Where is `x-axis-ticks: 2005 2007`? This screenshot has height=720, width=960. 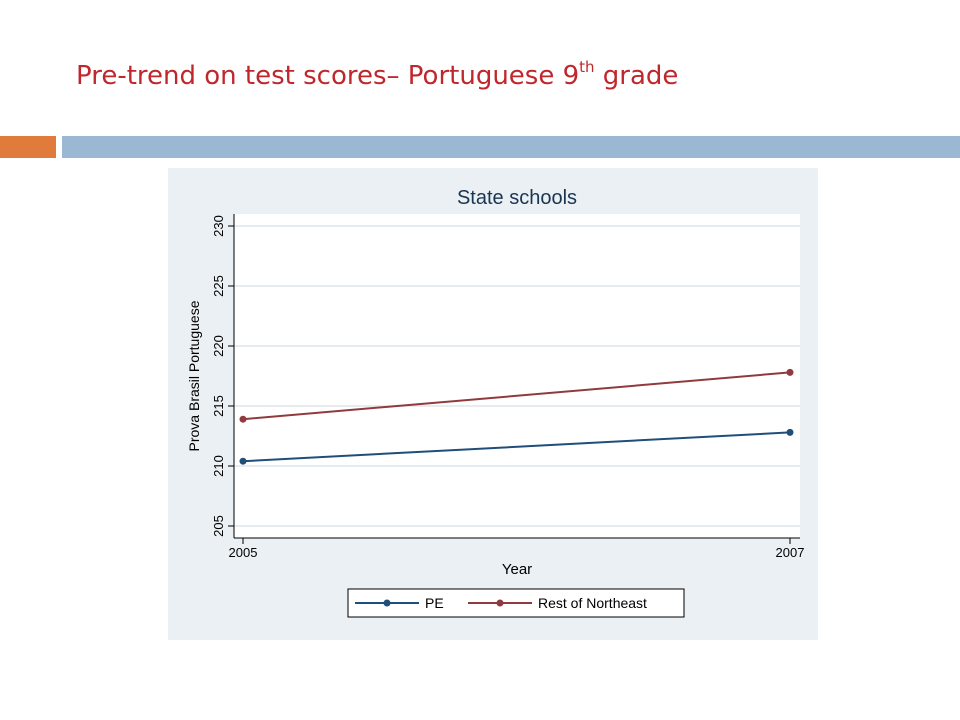
x-axis-ticks: 2005 2007 is located at coordinates (517, 549).